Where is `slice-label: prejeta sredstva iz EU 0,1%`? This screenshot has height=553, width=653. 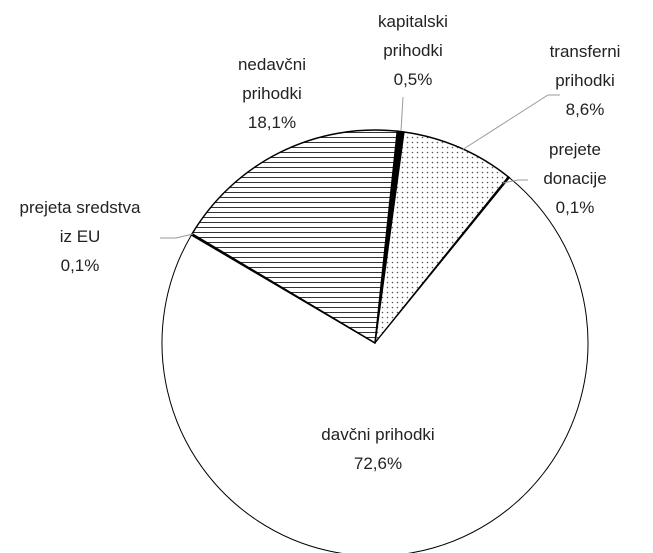 slice-label: prejeta sredstva iz EU 0,1% is located at coordinates (80, 236).